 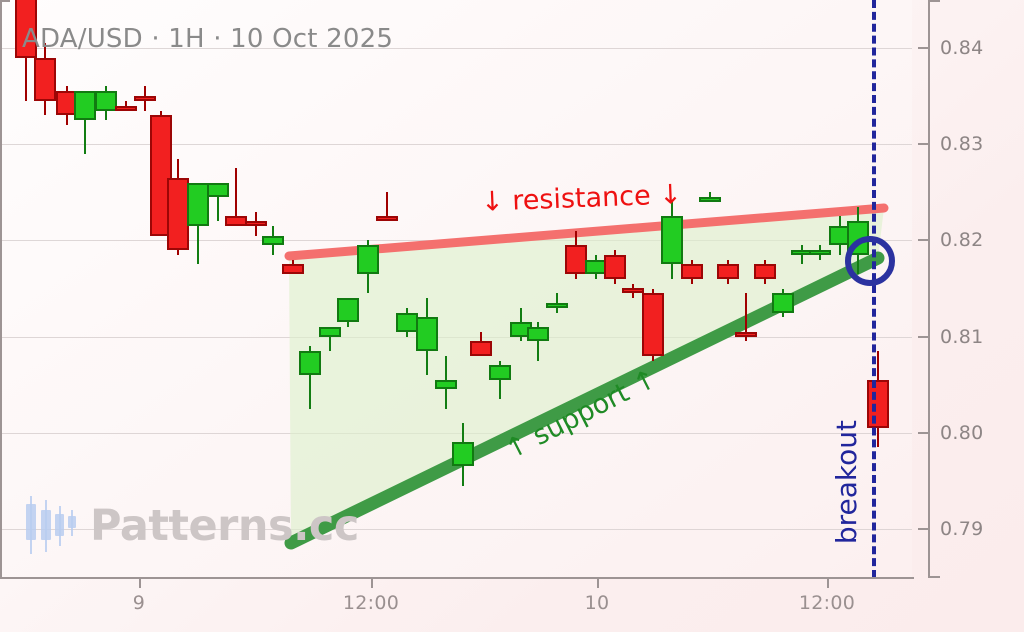 I want to click on chart-title: ADA/USD · 1H · 10 Oct 2025, so click(x=208, y=39).